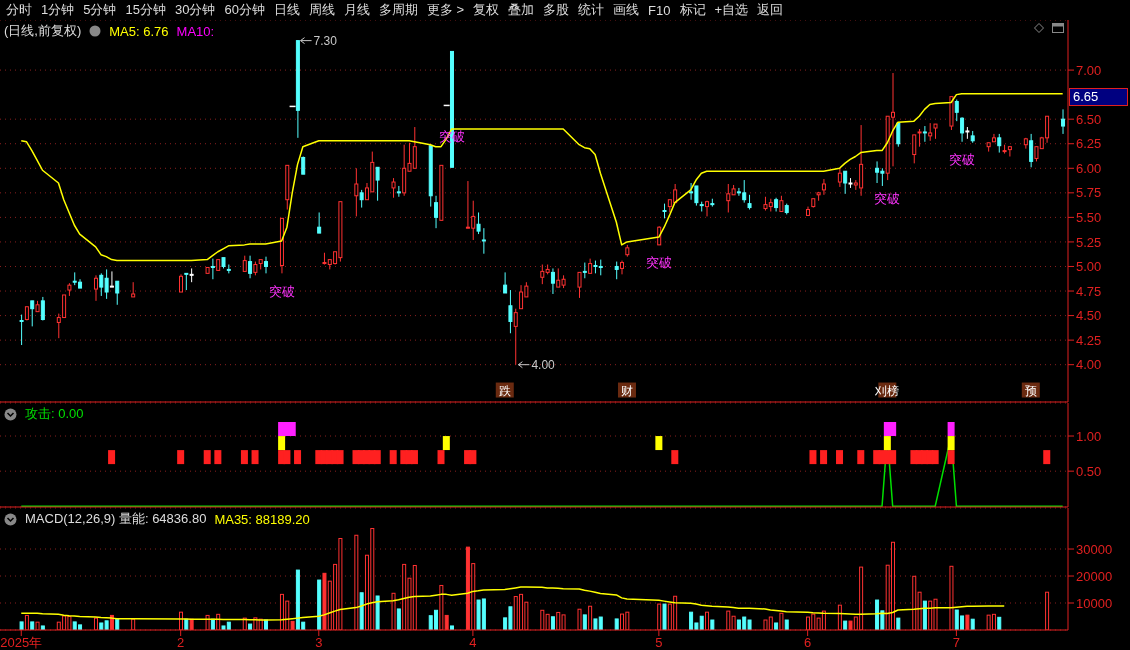 The image size is (1130, 650). I want to click on text: 日线, so click(286, 10).